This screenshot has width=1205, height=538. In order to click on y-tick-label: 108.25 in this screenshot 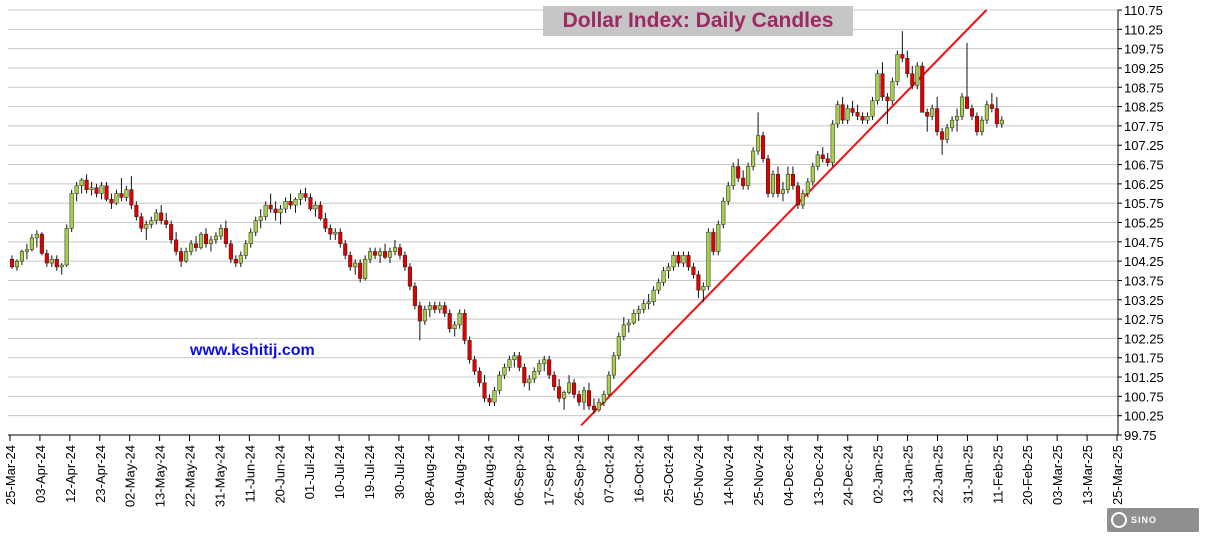, I will do `click(1144, 107)`.